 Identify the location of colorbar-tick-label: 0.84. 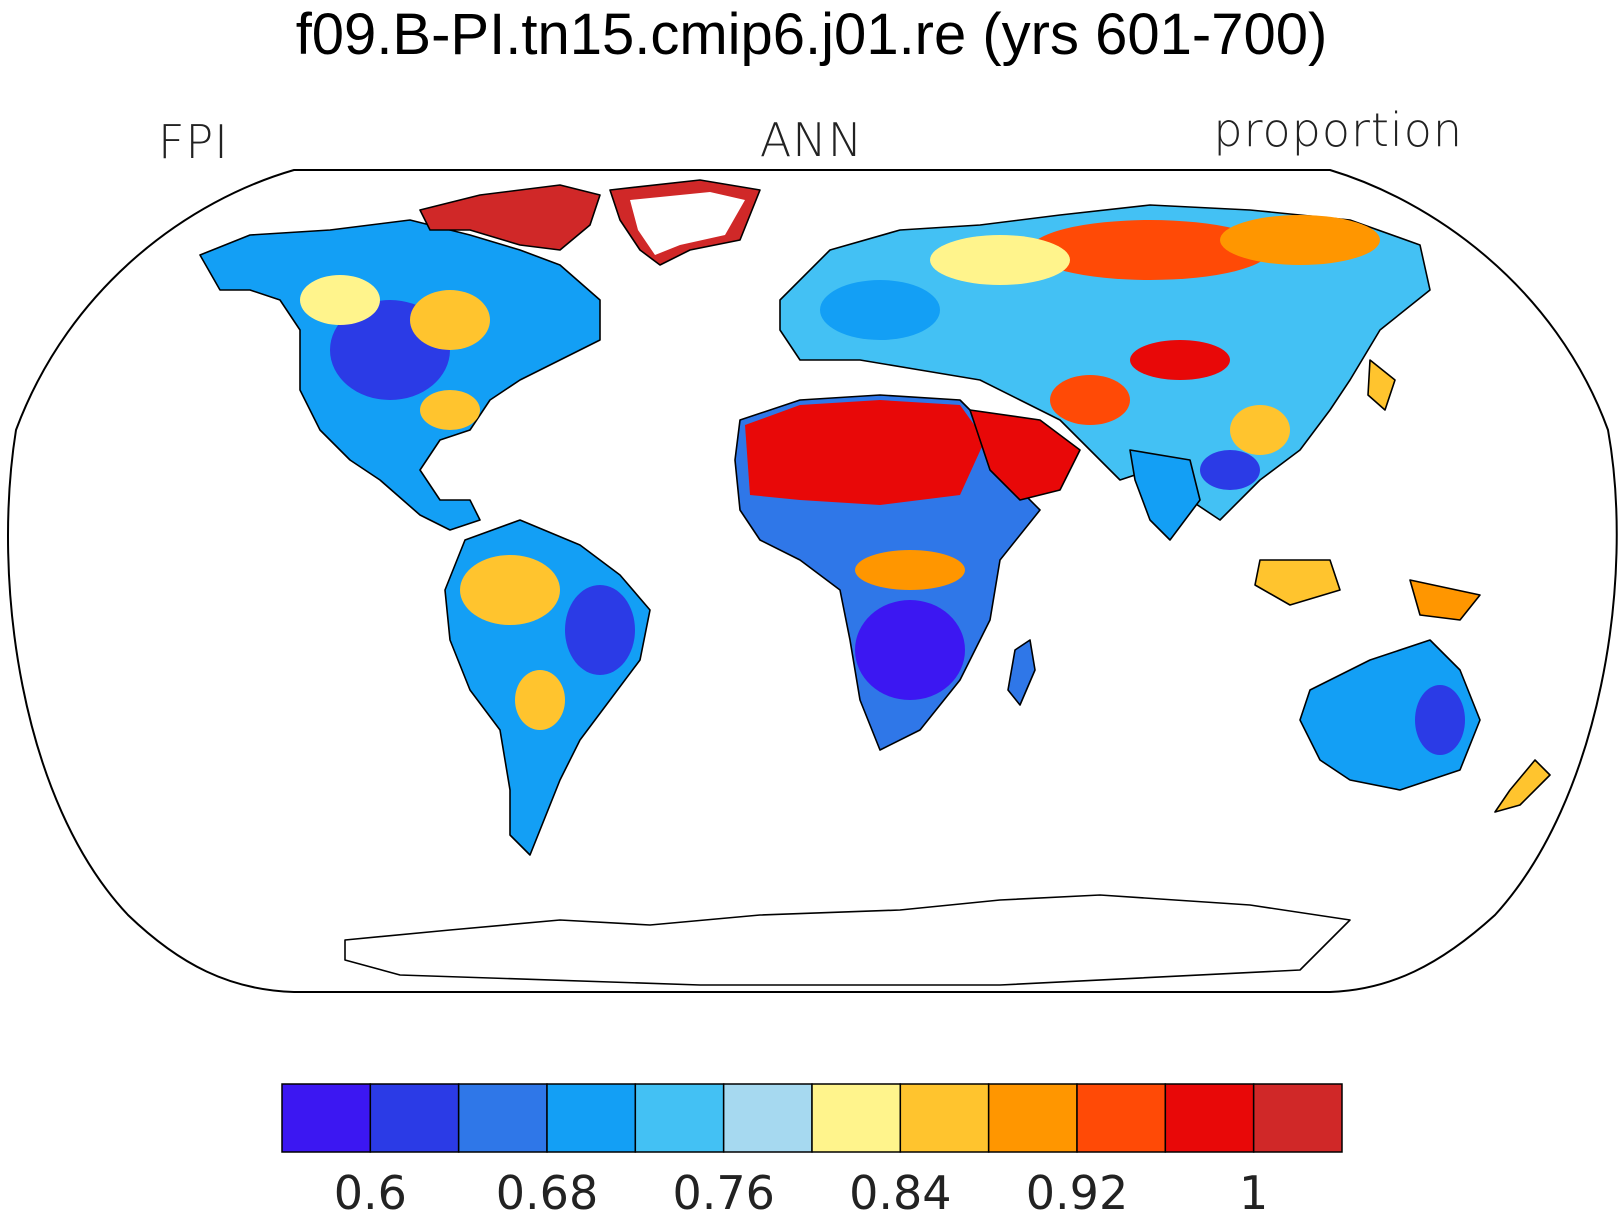
(900, 1193).